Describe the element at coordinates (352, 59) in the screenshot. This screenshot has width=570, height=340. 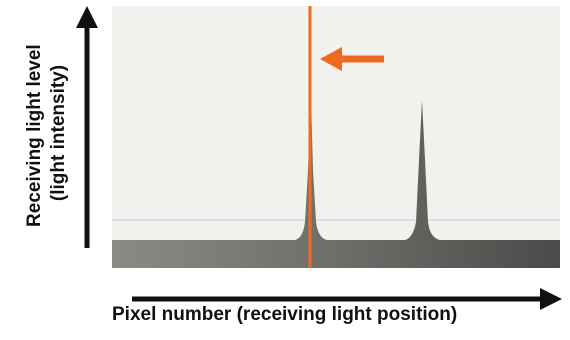
I see `left-arrow-icon` at that location.